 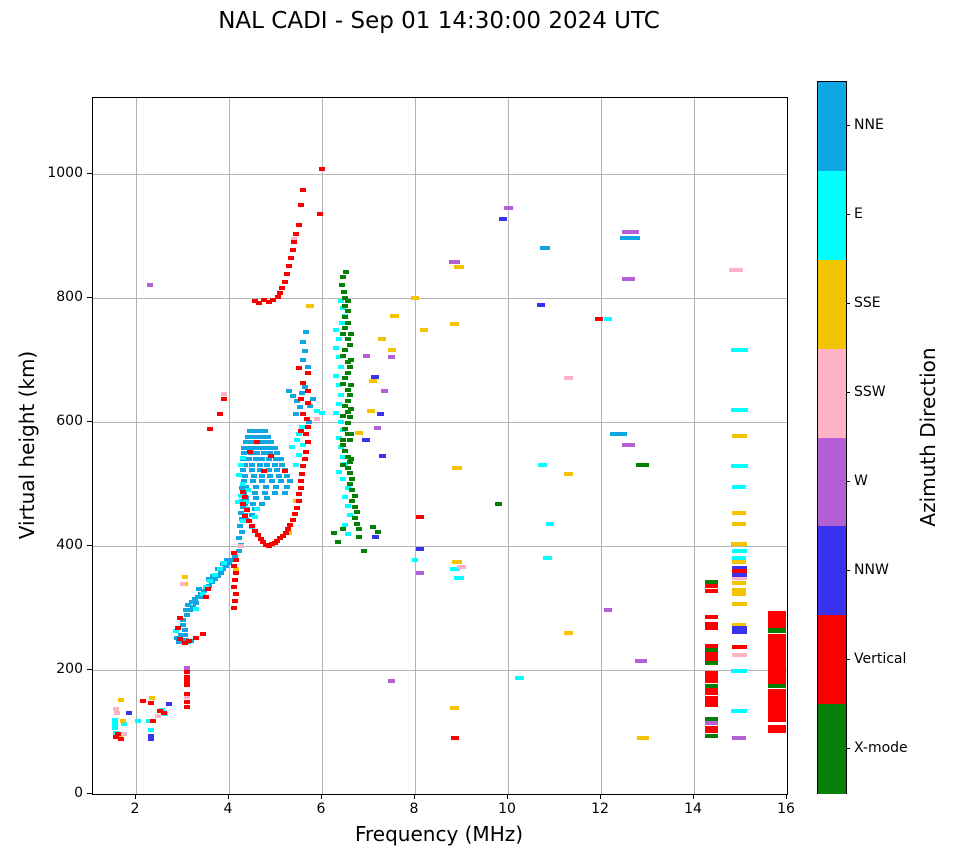 I want to click on colorbar-block-x-mode, so click(x=832, y=749).